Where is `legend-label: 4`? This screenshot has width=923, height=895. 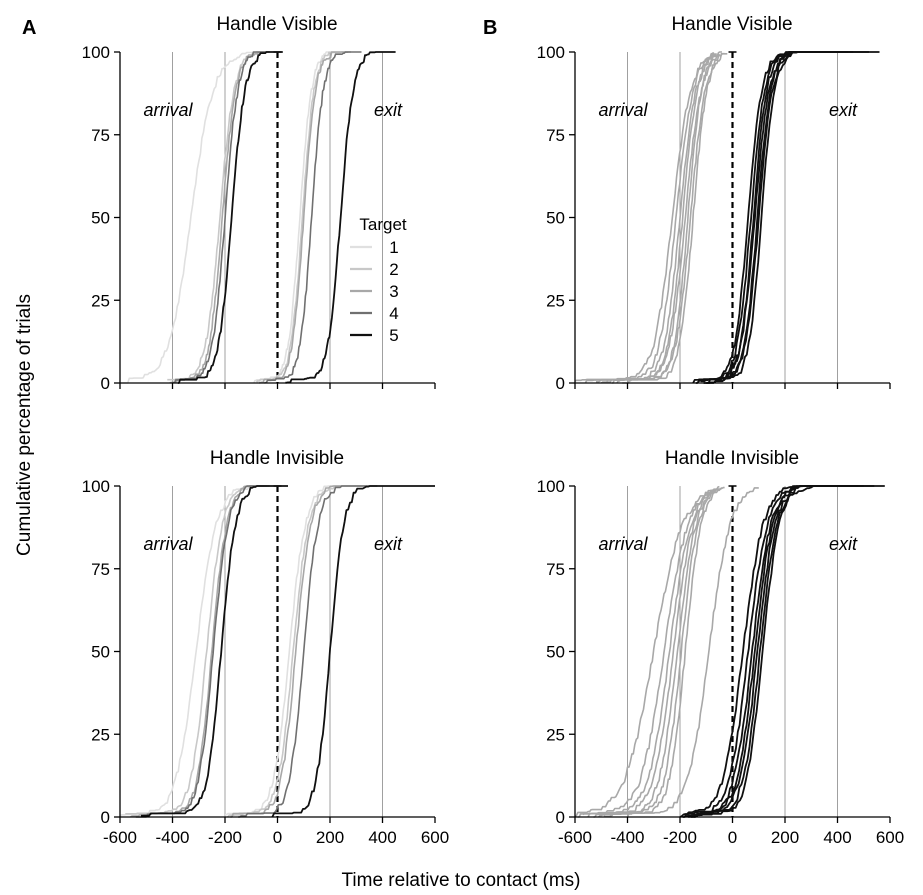
legend-label: 4 is located at coordinates (393, 313).